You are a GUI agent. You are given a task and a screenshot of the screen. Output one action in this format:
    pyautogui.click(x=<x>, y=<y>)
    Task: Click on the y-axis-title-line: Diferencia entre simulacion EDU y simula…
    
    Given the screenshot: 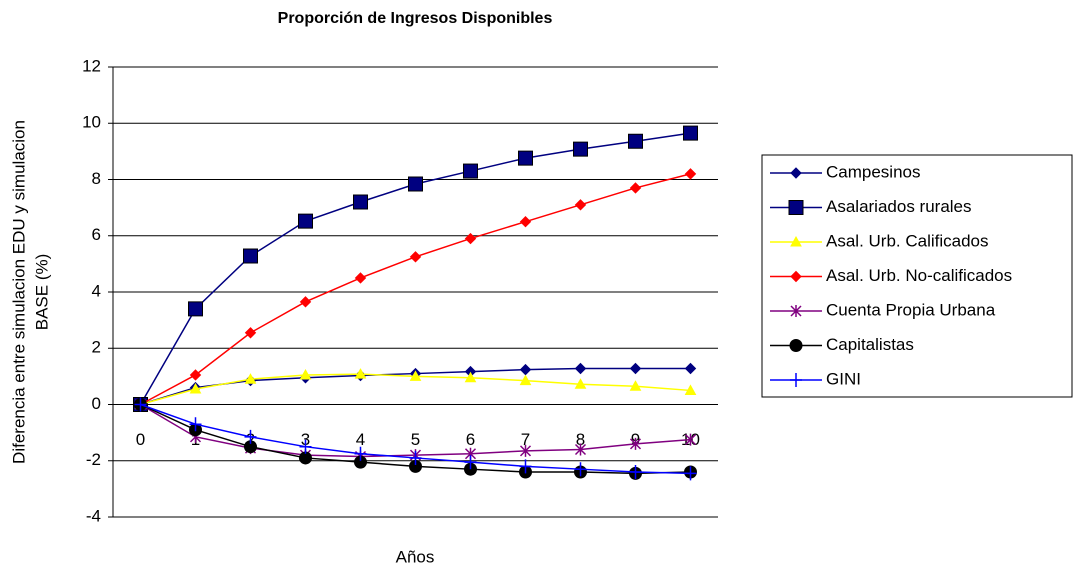 What is the action you would take?
    pyautogui.click(x=18, y=292)
    